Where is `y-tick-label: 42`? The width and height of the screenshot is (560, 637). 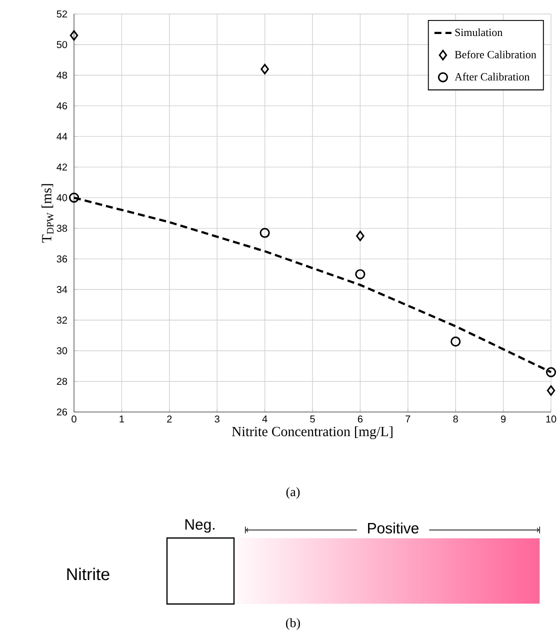 y-tick-label: 42 is located at coordinates (62, 167).